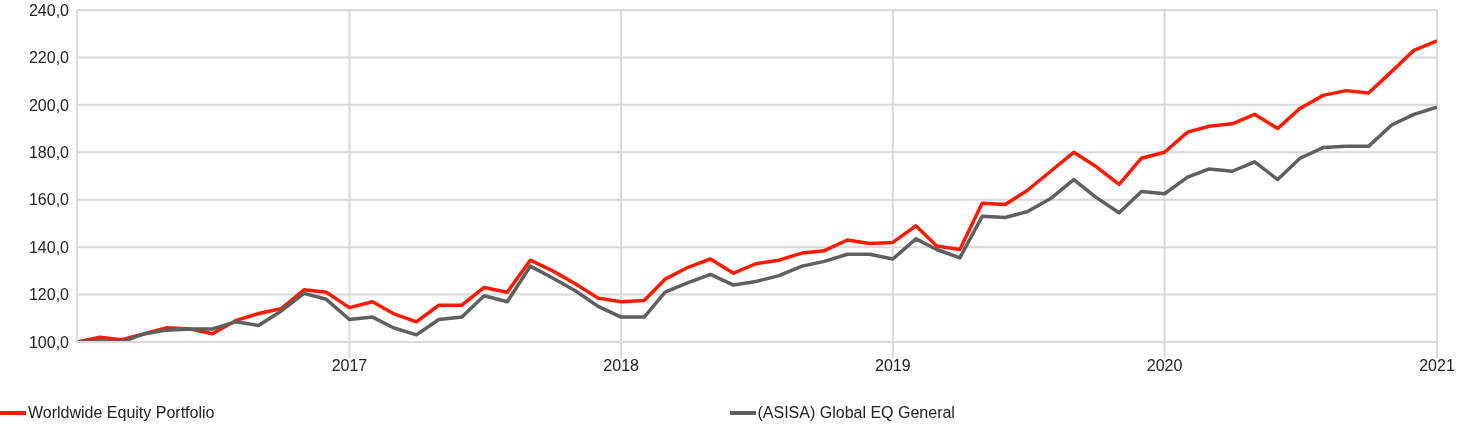 This screenshot has width=1459, height=432. I want to click on x-tick-label: 2018, so click(621, 366).